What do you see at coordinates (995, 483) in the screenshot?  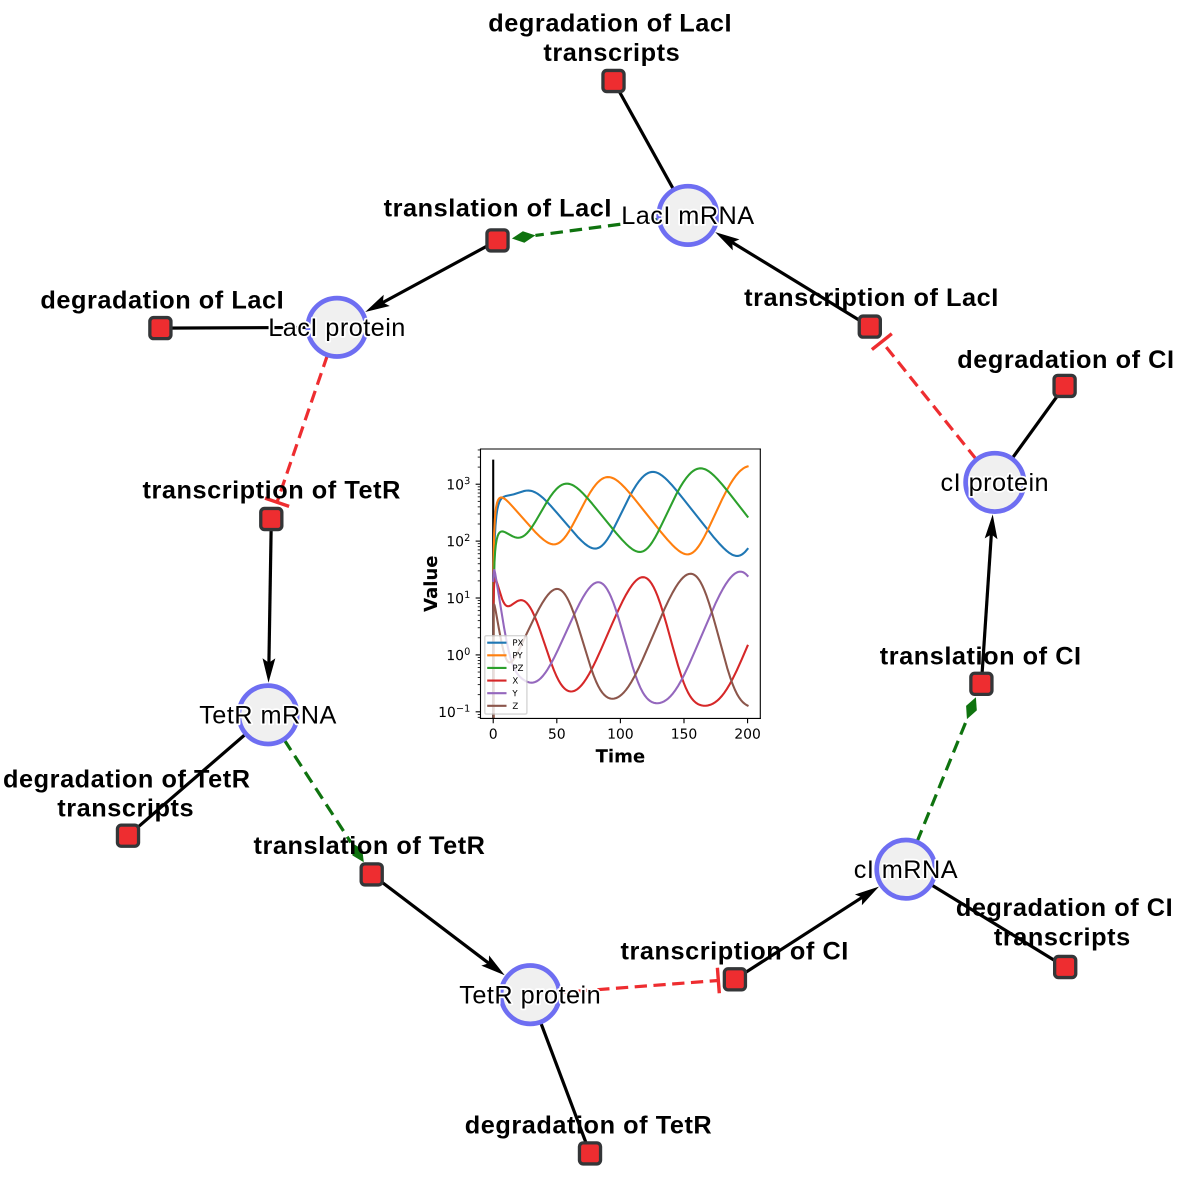 I see `svg-text: cI protein` at bounding box center [995, 483].